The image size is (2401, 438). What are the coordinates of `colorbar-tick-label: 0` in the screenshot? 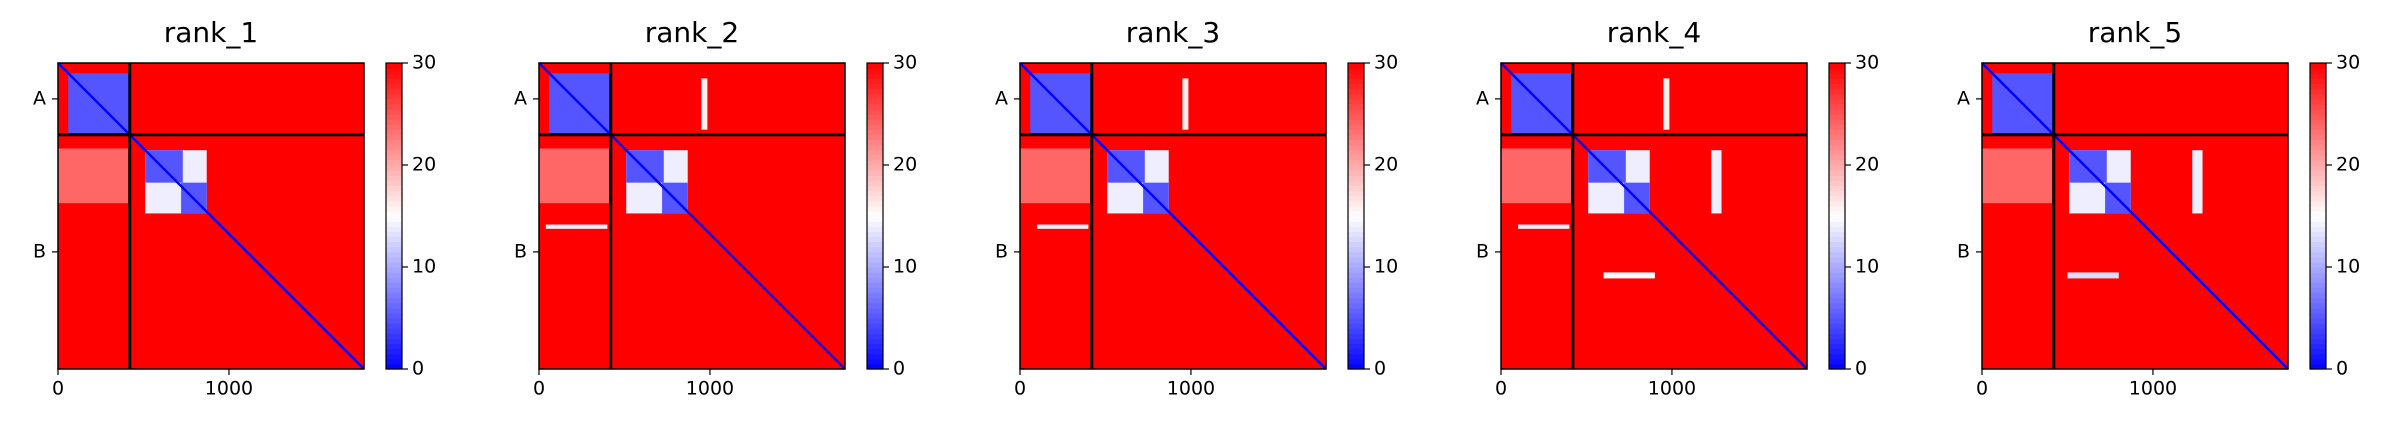 It's located at (899, 369).